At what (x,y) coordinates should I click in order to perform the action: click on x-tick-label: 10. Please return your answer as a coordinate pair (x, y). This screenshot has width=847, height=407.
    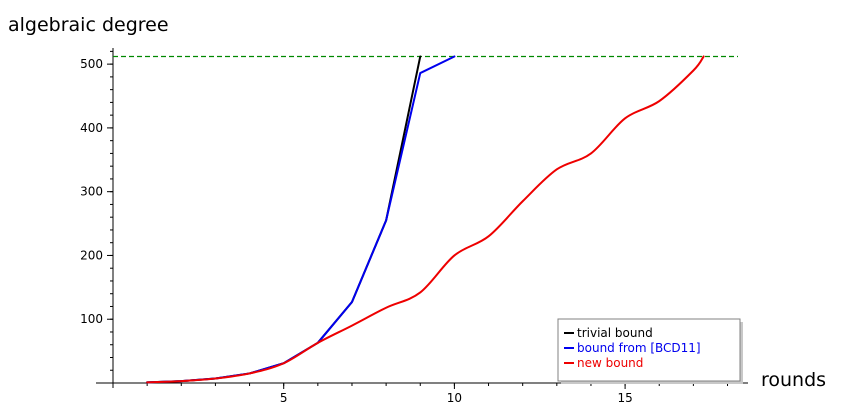
    Looking at the image, I should click on (454, 398).